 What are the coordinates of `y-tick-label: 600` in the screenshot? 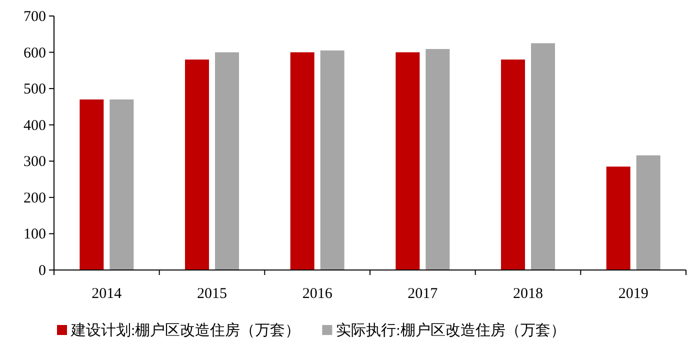 It's located at (35, 53).